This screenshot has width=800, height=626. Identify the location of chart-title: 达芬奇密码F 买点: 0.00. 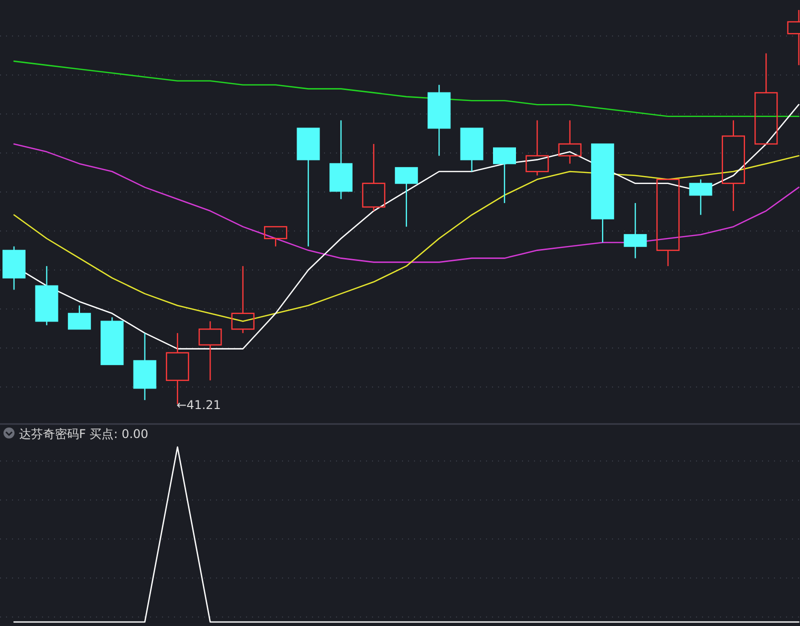
(83, 434).